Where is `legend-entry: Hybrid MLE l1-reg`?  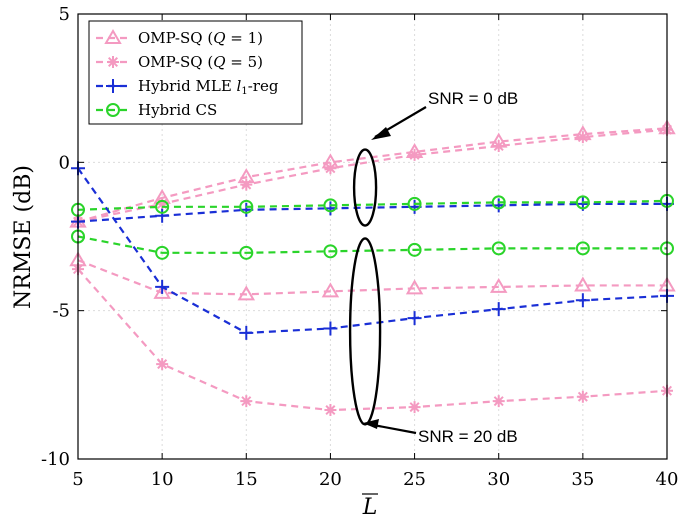 legend-entry: Hybrid MLE l1-reg is located at coordinates (187, 87).